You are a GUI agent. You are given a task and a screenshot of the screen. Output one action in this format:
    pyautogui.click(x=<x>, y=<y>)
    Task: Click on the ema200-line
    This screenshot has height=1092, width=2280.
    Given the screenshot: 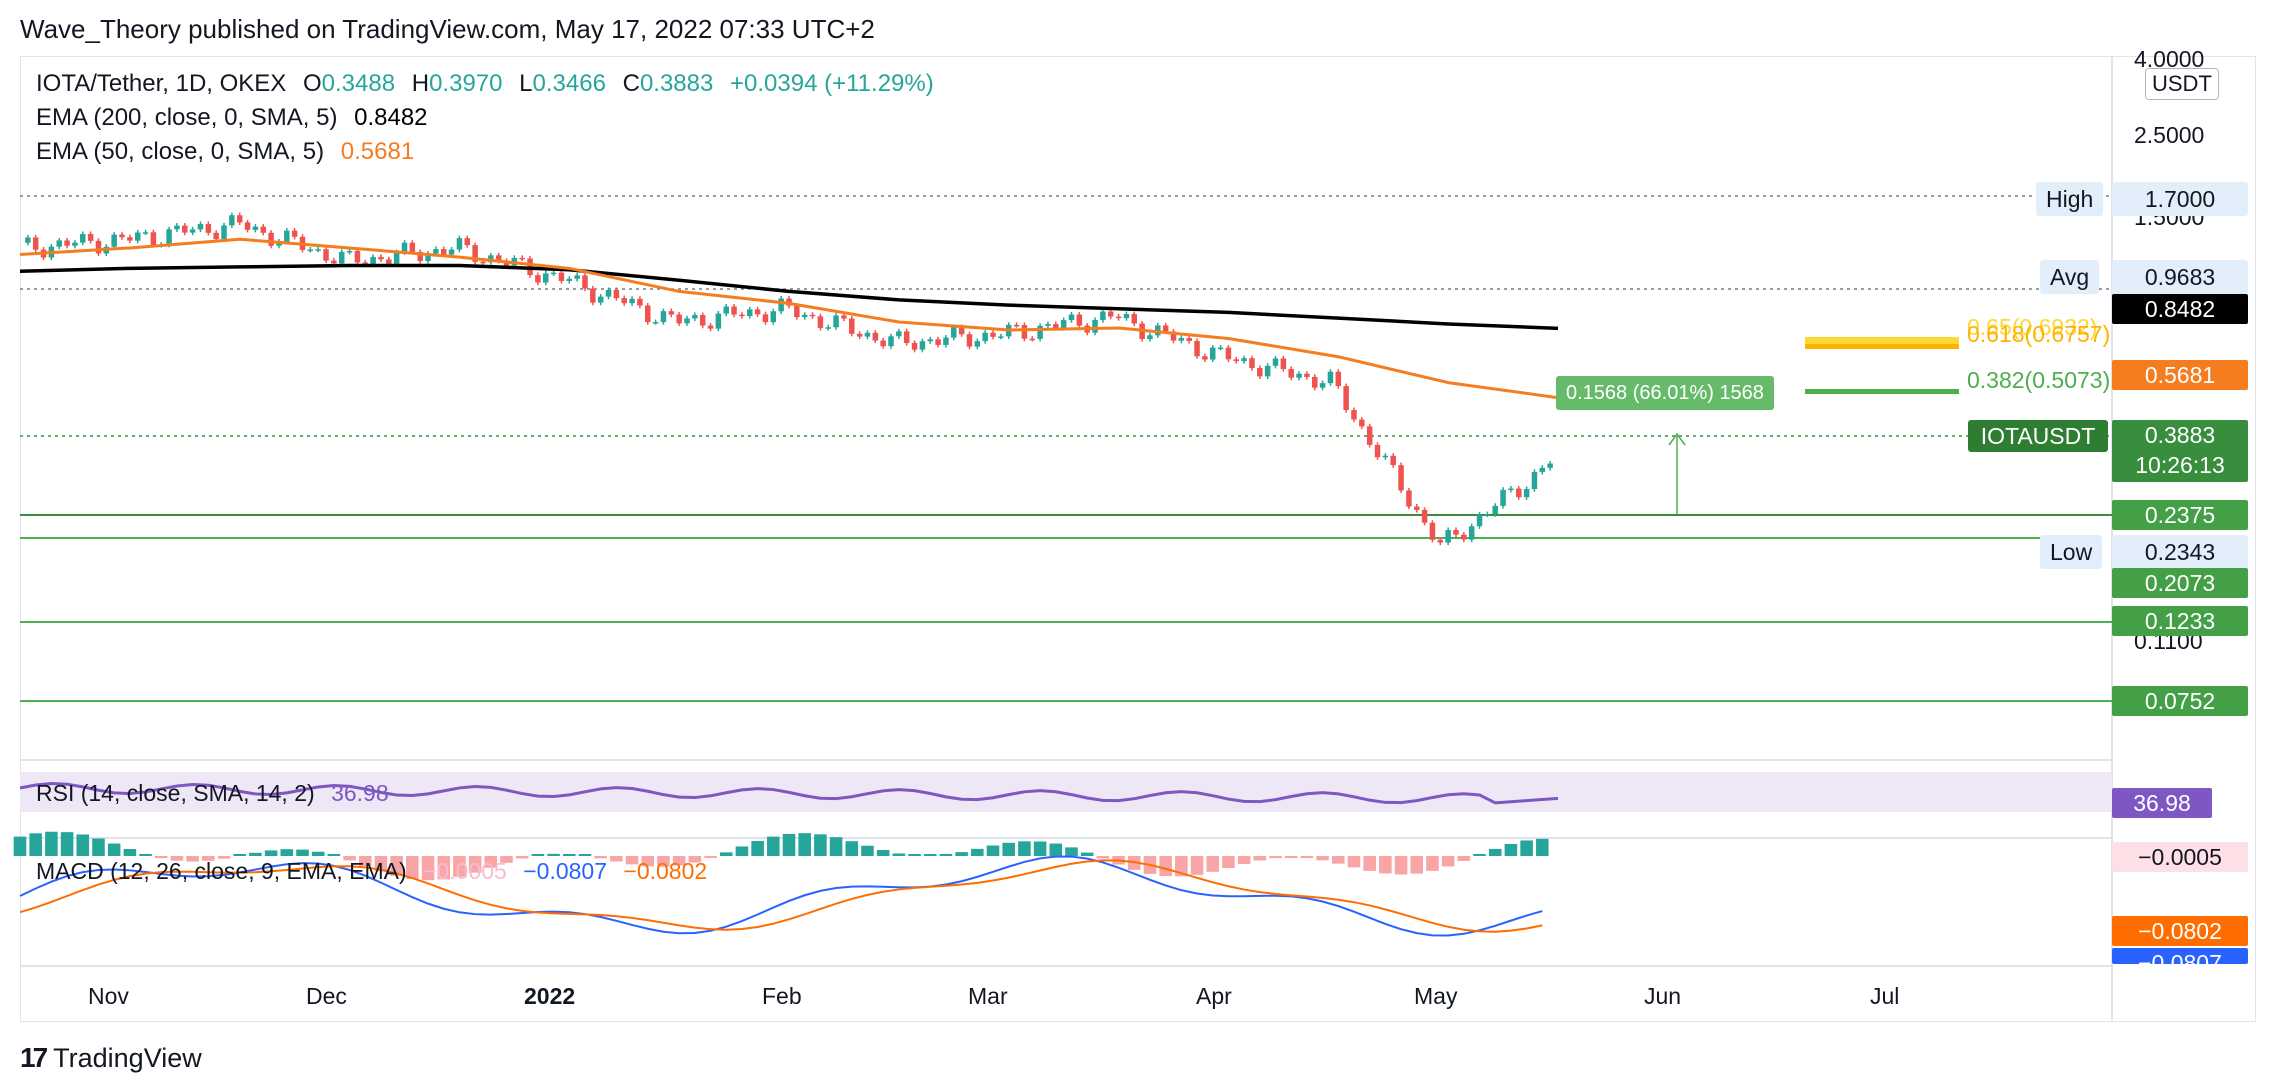 What is the action you would take?
    pyautogui.click(x=789, y=297)
    